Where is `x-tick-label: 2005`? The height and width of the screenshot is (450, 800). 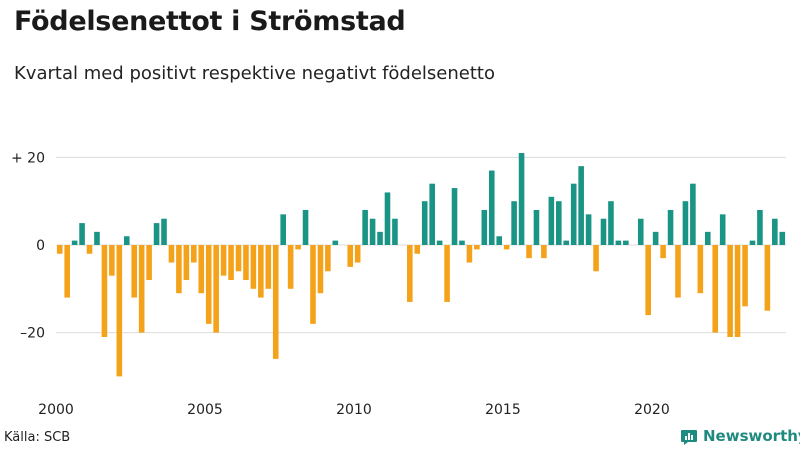 x-tick-label: 2005 is located at coordinates (205, 410).